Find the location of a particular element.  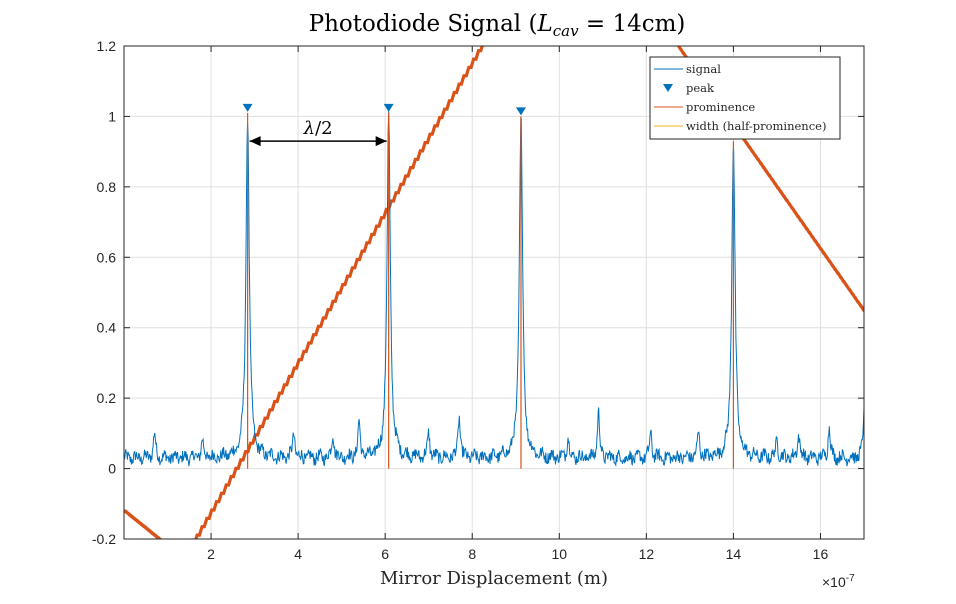

y-tick-label-4: 0.6 is located at coordinates (107, 257).